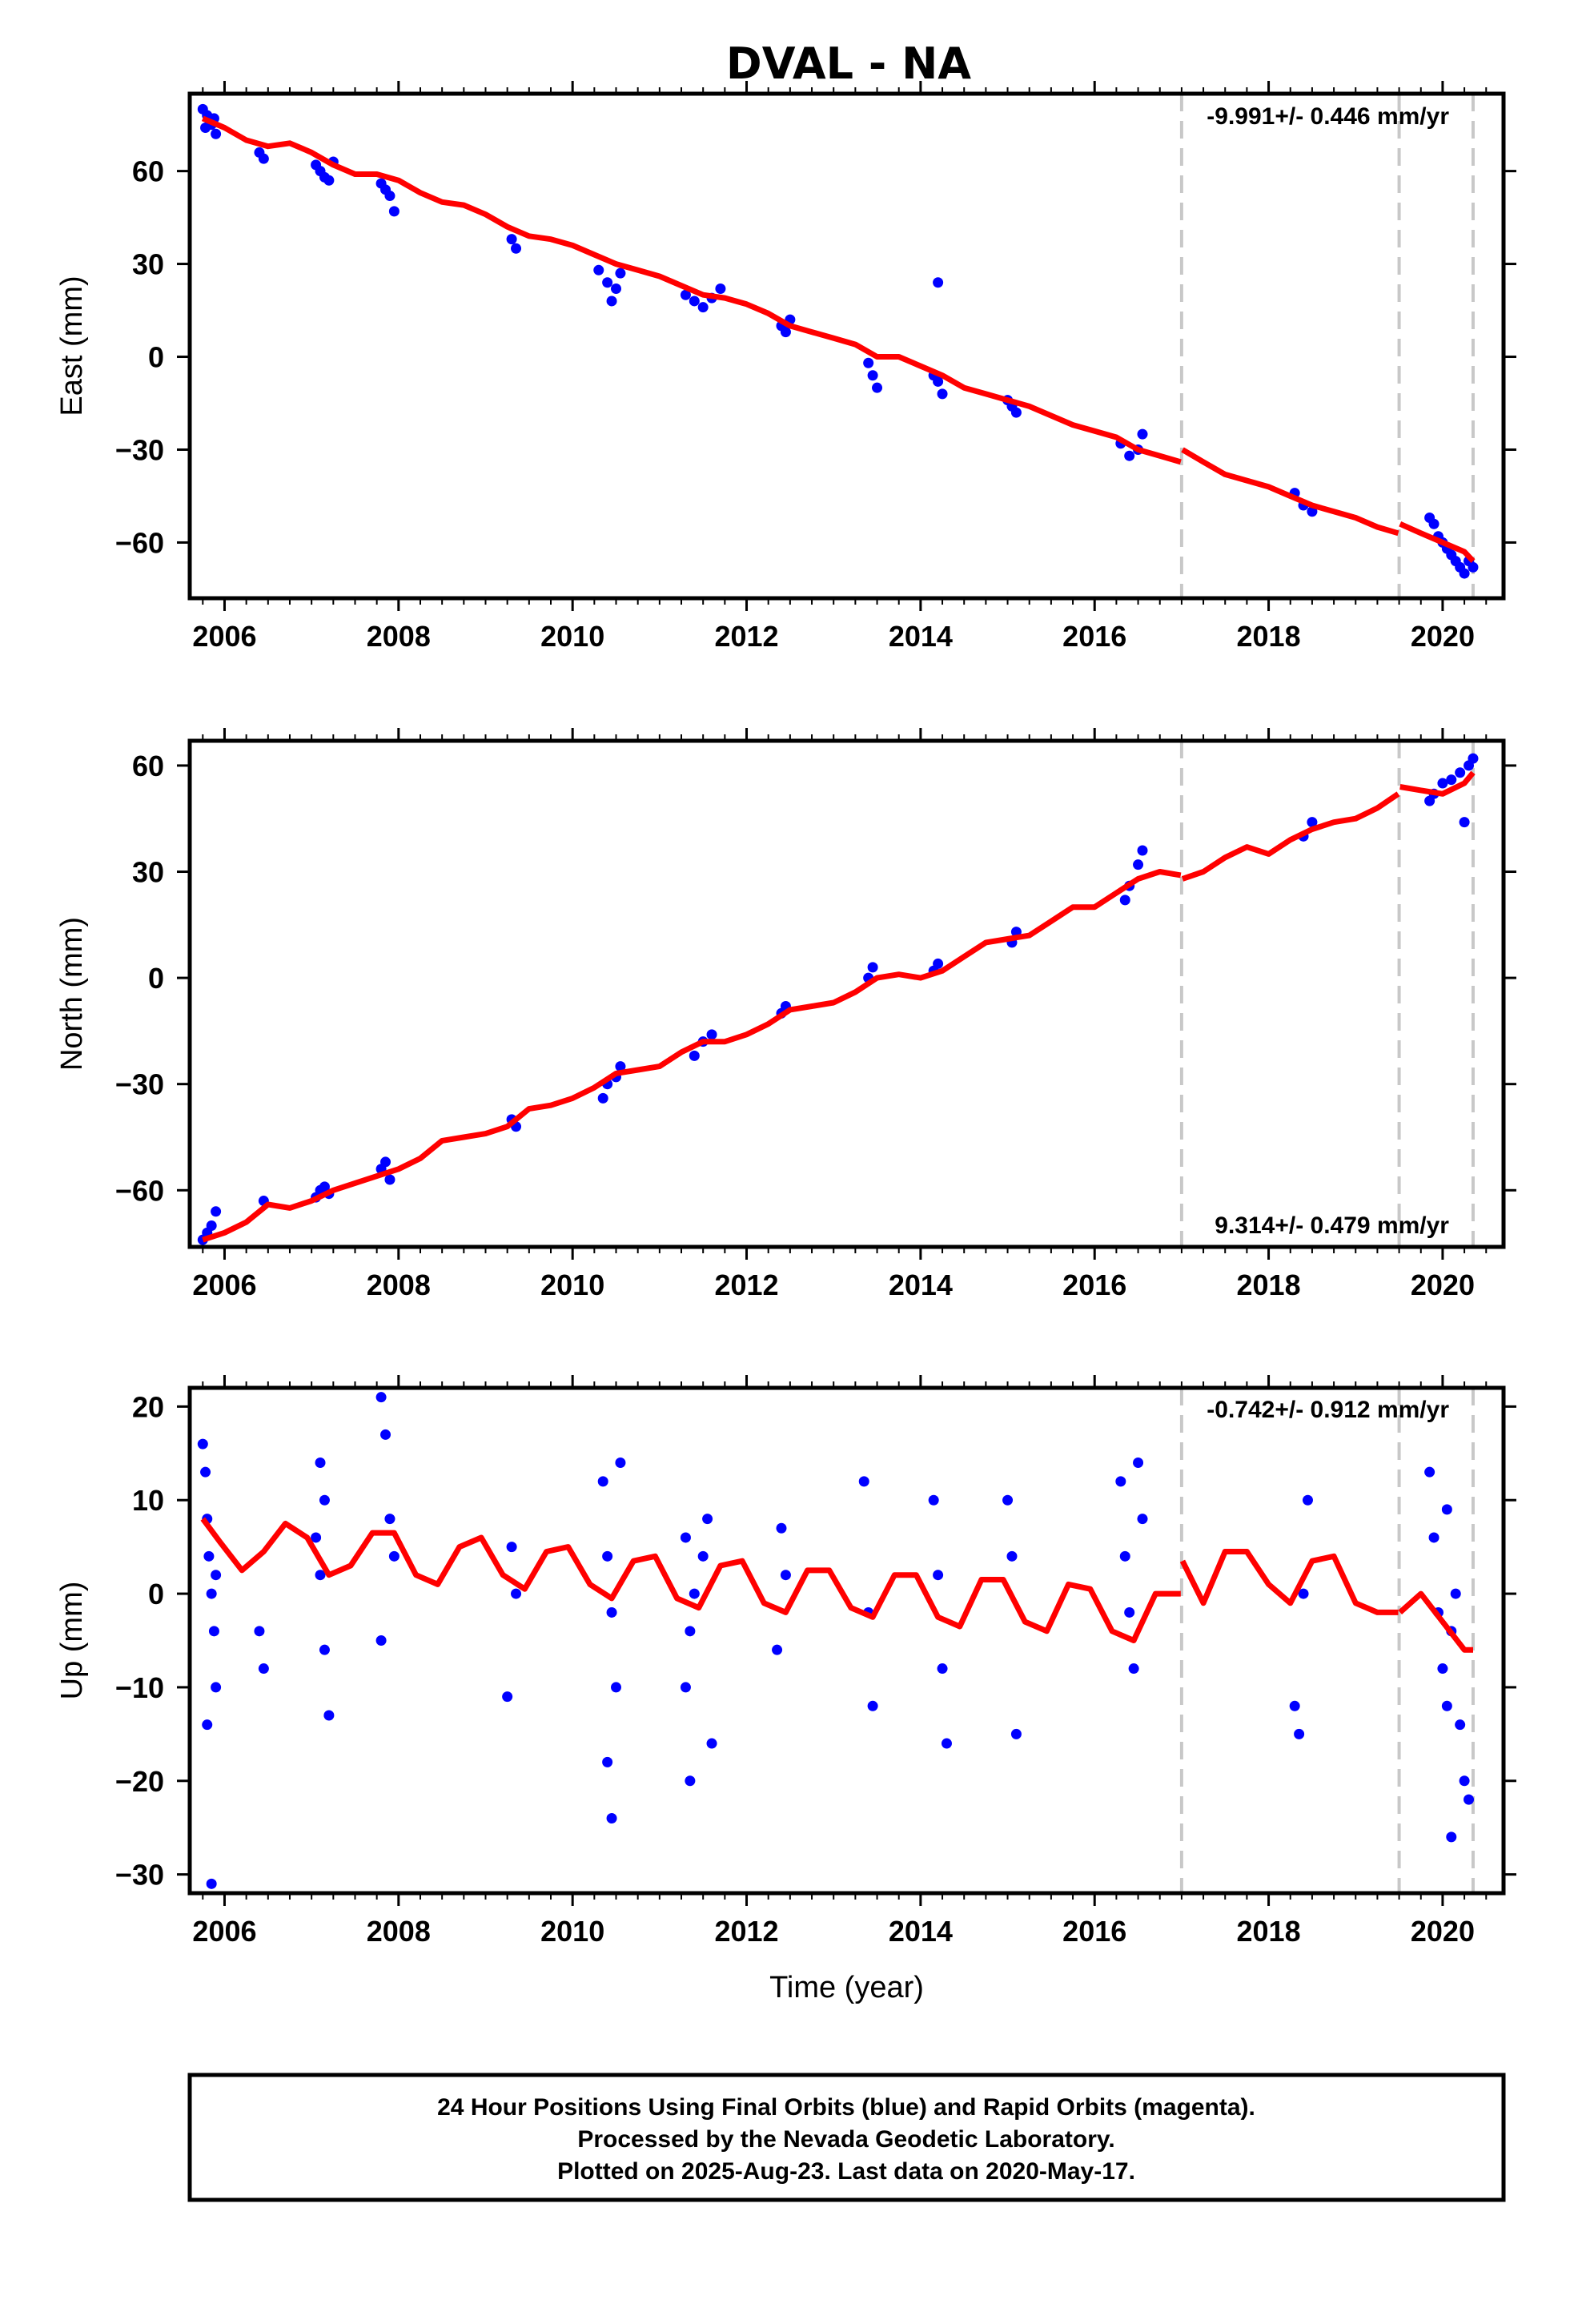  I want to click on y-axis-label: Up (mm), so click(72, 1641).